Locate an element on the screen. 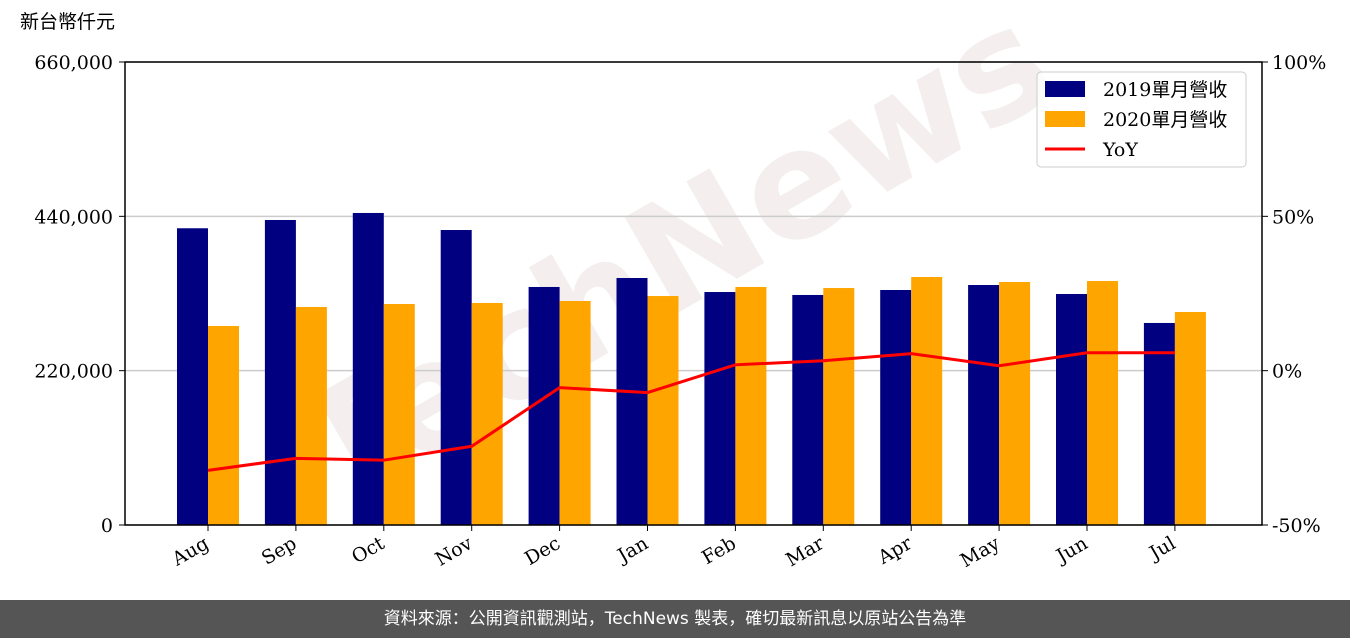 The image size is (1350, 638). y-tick-label: 660,000 is located at coordinates (73, 63).